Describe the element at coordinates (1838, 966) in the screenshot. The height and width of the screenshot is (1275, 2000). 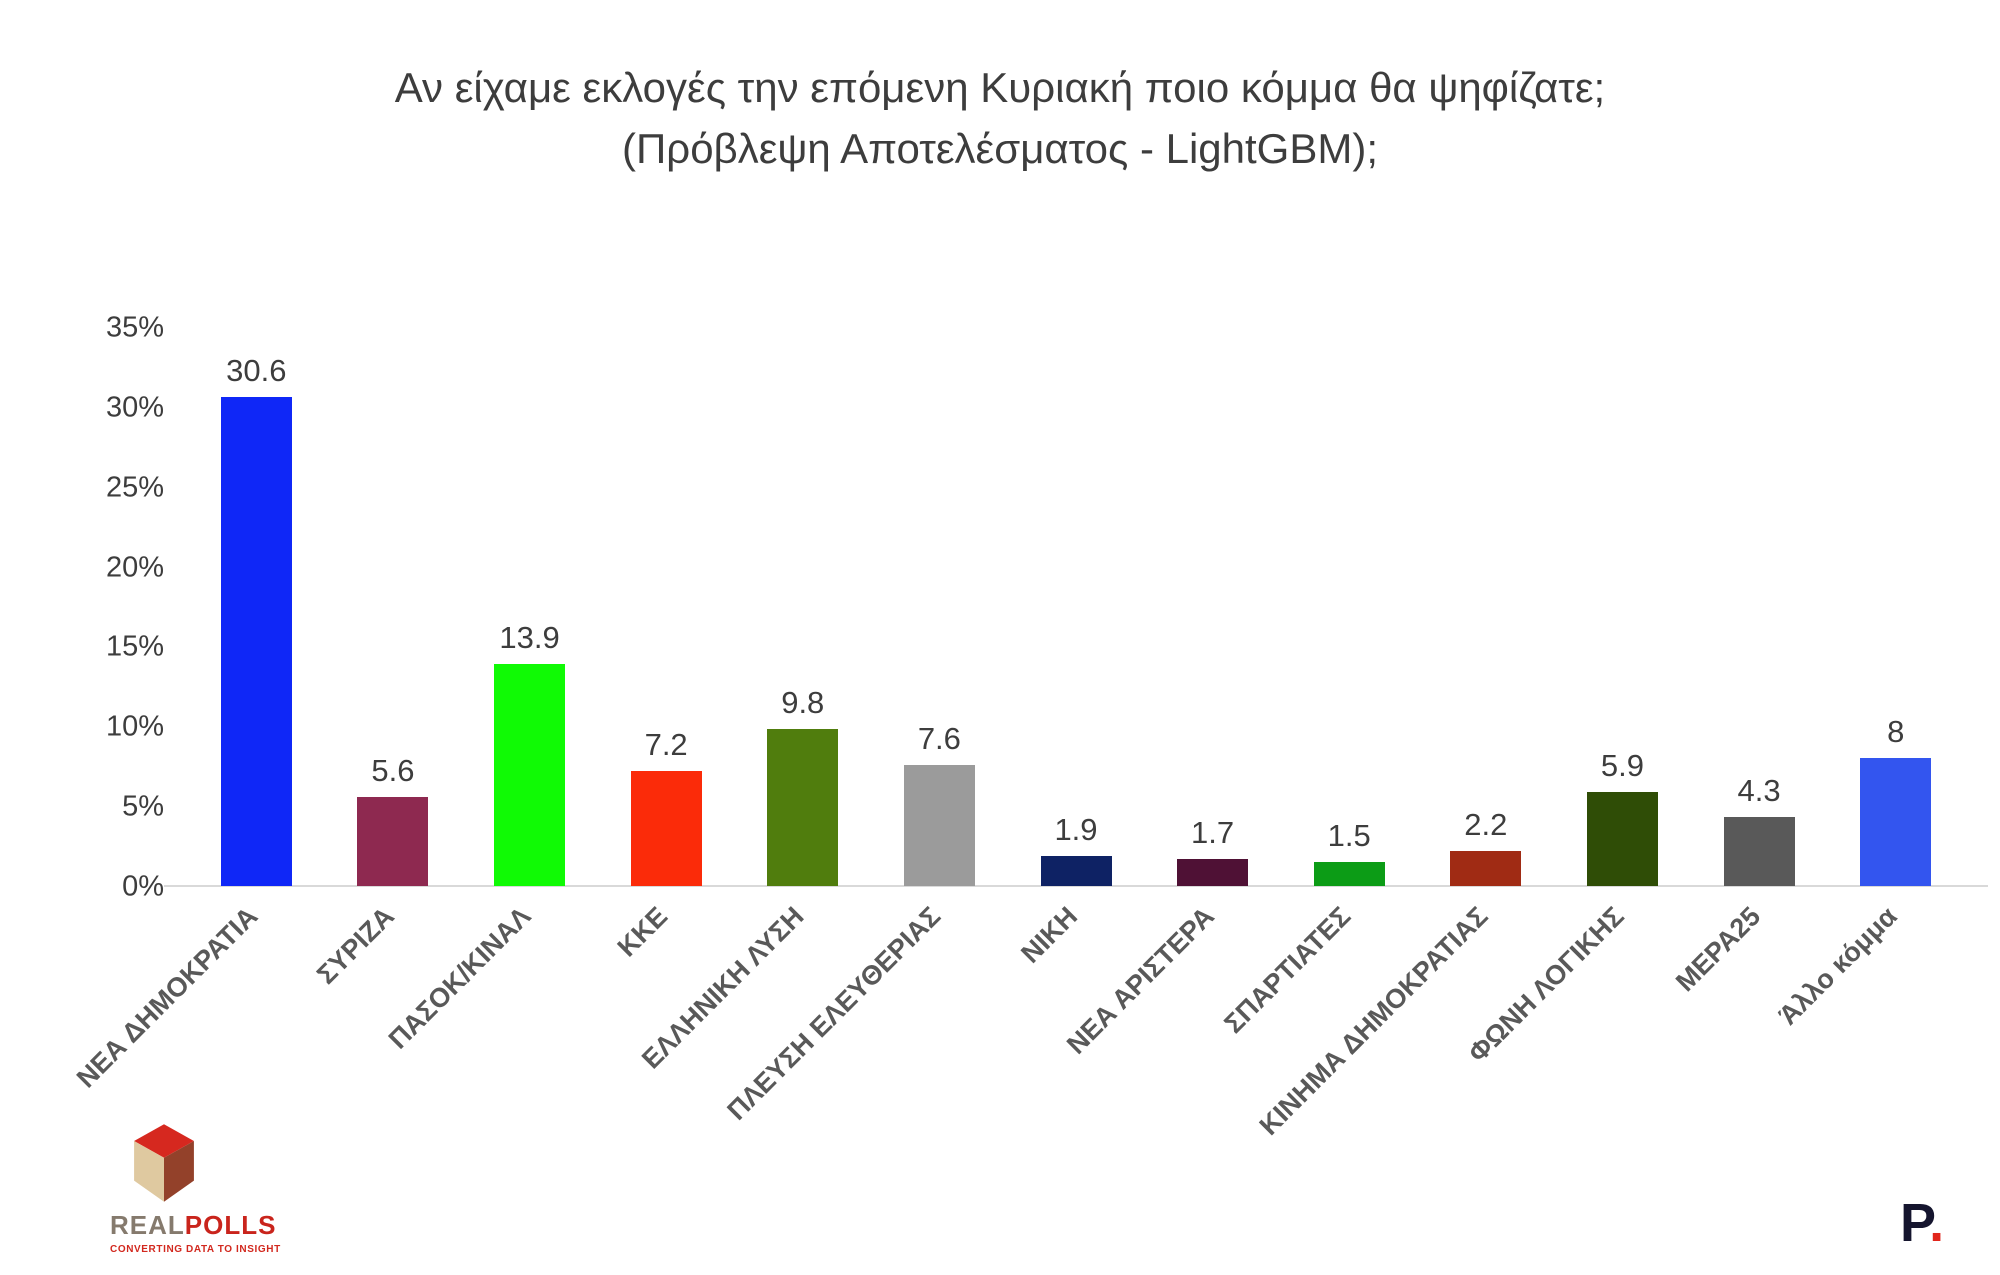
I see `category-label: Άλλο κόμμα` at that location.